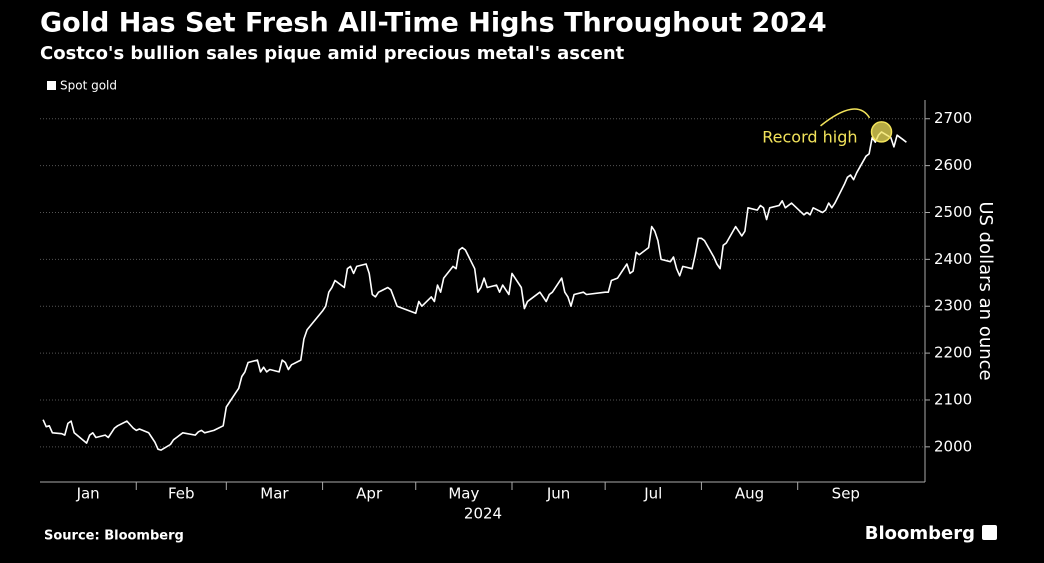  Describe the element at coordinates (953, 165) in the screenshot. I see `y-tick-label: 2600` at that location.